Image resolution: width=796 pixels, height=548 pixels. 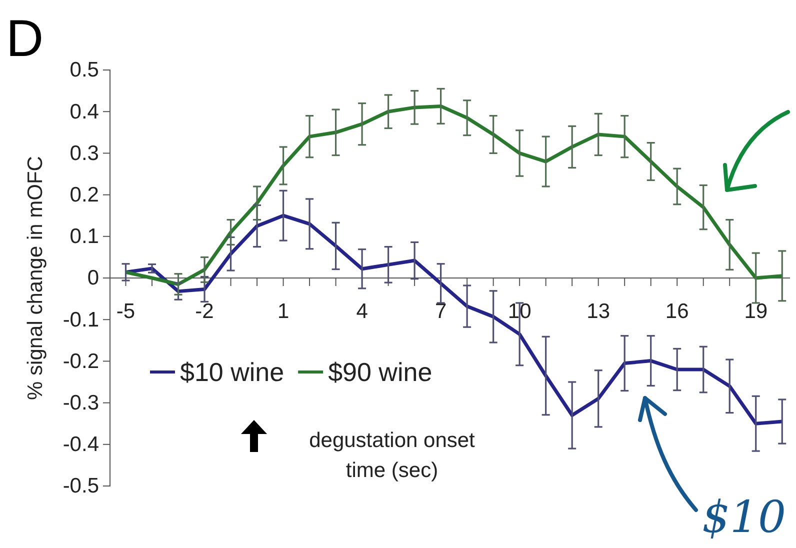 What do you see at coordinates (81, 444) in the screenshot?
I see `y-tick-label: -0.4` at bounding box center [81, 444].